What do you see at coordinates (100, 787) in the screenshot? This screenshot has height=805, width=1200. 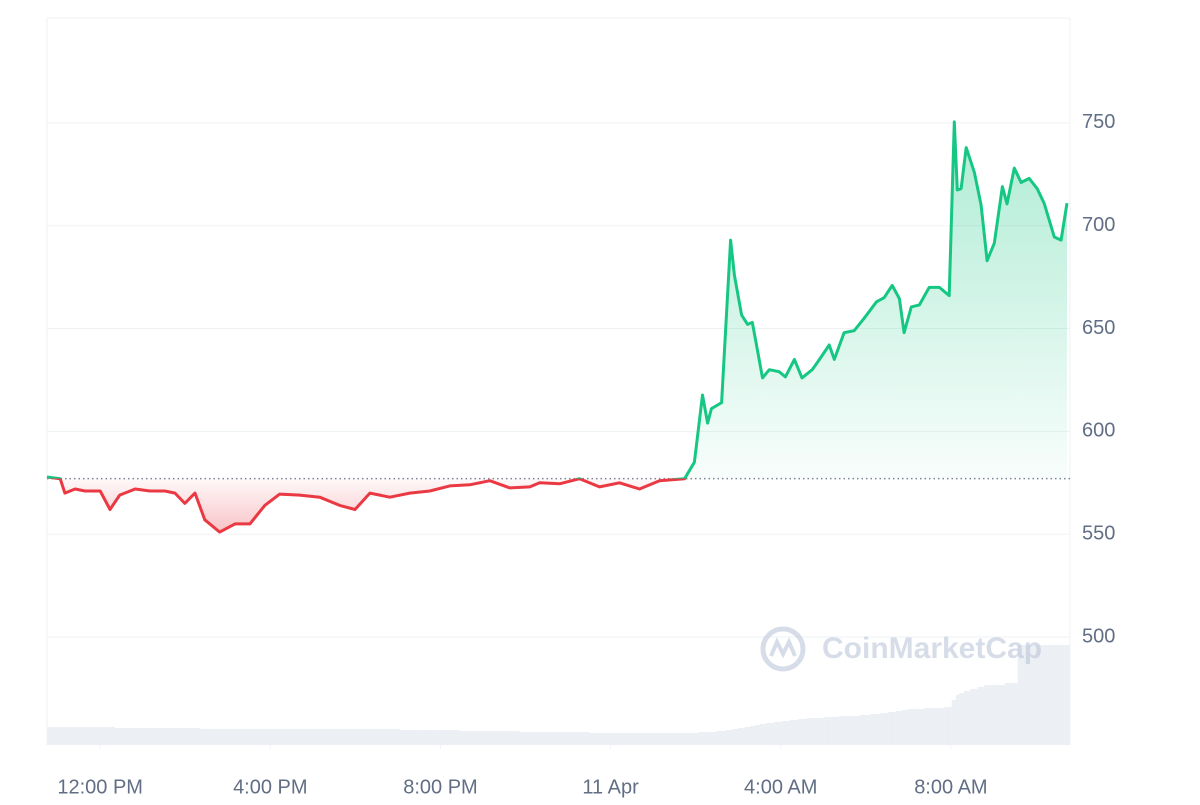 I see `x-tick-label: 12:00 PM` at bounding box center [100, 787].